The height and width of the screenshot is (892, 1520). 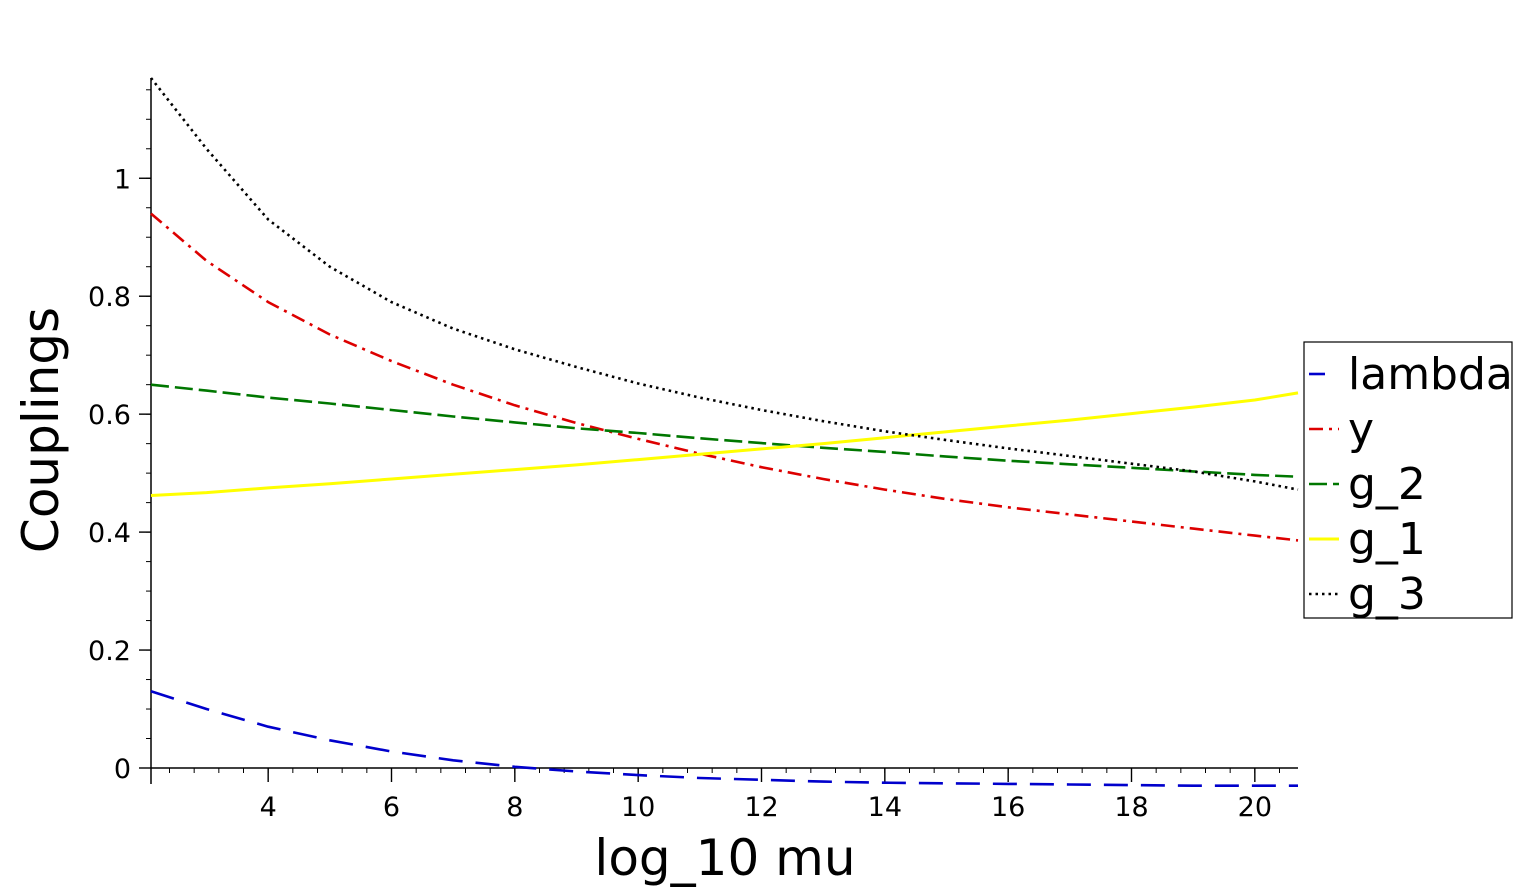 What do you see at coordinates (1430, 374) in the screenshot?
I see `legend-label-lambda: lambda` at bounding box center [1430, 374].